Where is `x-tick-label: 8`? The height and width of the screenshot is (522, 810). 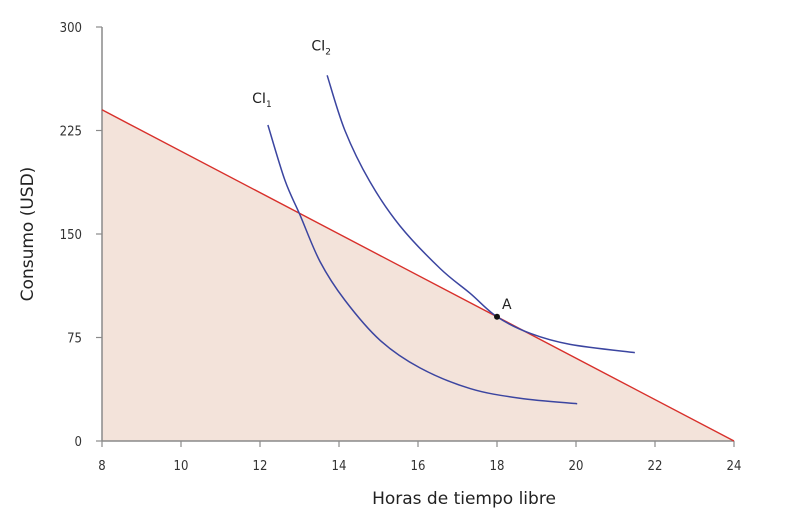 x-tick-label: 8 is located at coordinates (101, 466).